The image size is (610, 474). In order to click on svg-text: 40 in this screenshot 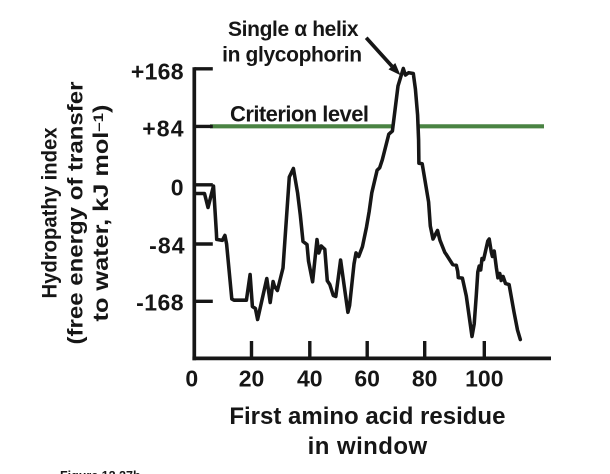, I will do `click(310, 379)`.